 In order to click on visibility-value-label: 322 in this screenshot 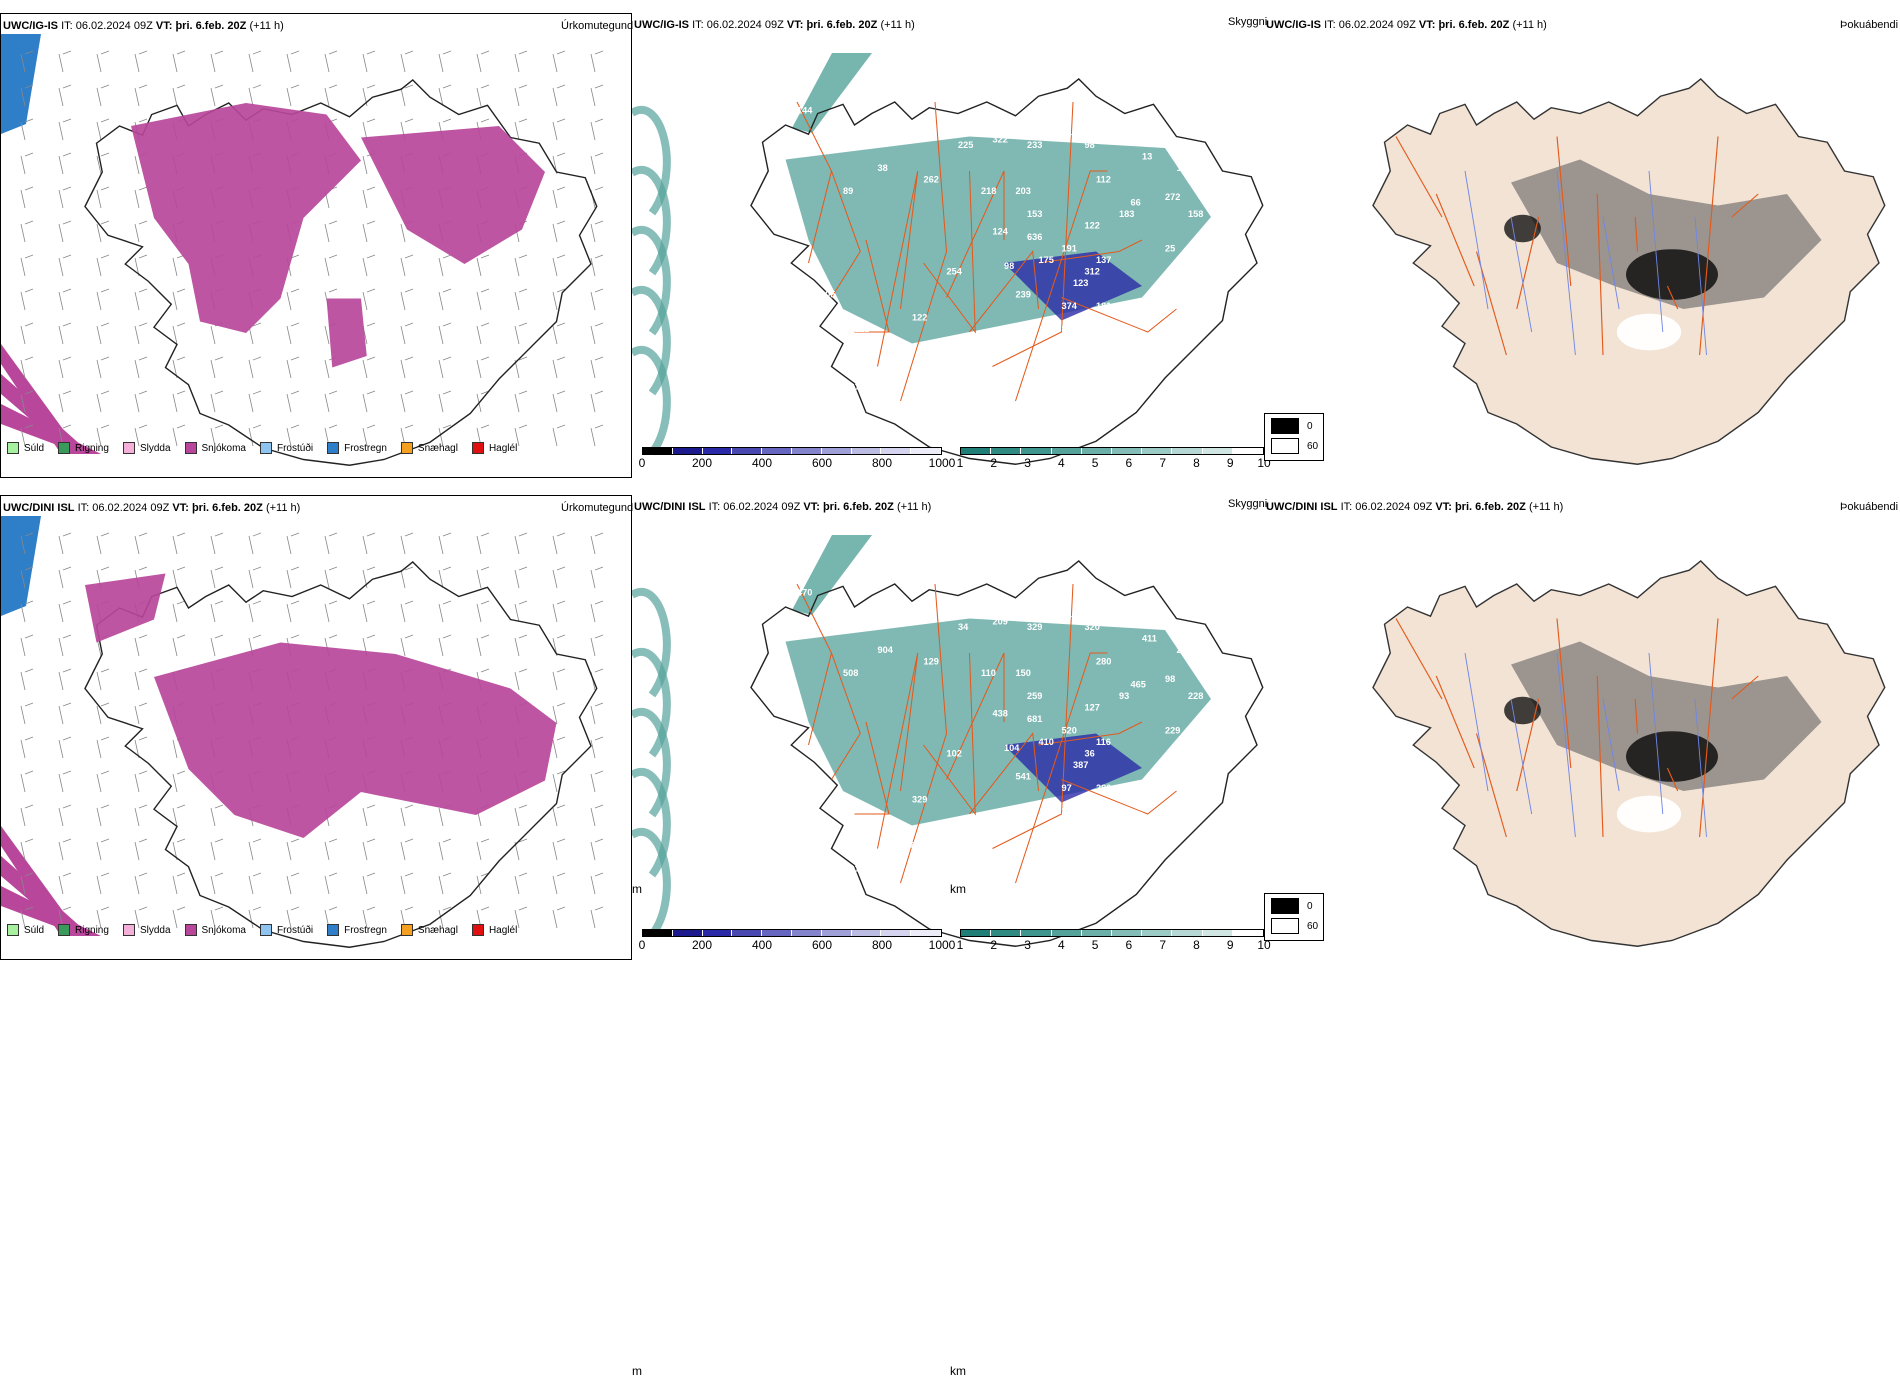, I will do `click(1000, 139)`.